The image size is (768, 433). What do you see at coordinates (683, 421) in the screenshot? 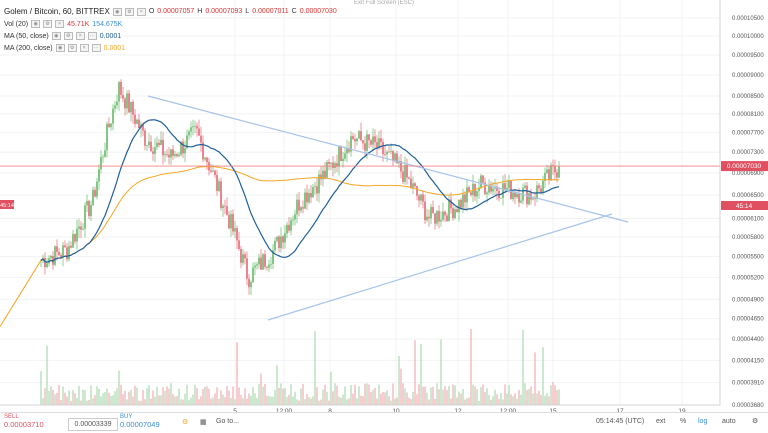
I see `percent-toggle: %` at bounding box center [683, 421].